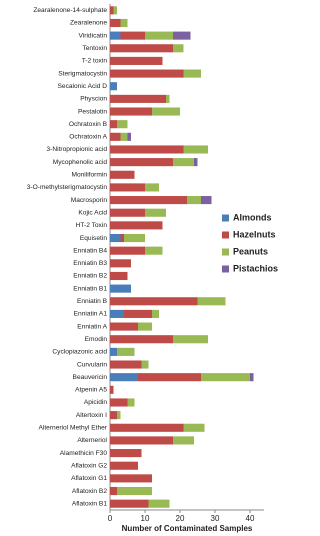 The image size is (320, 536). Describe the element at coordinates (92, 225) in the screenshot. I see `y-tick-label: HT-2 Toxin` at that location.